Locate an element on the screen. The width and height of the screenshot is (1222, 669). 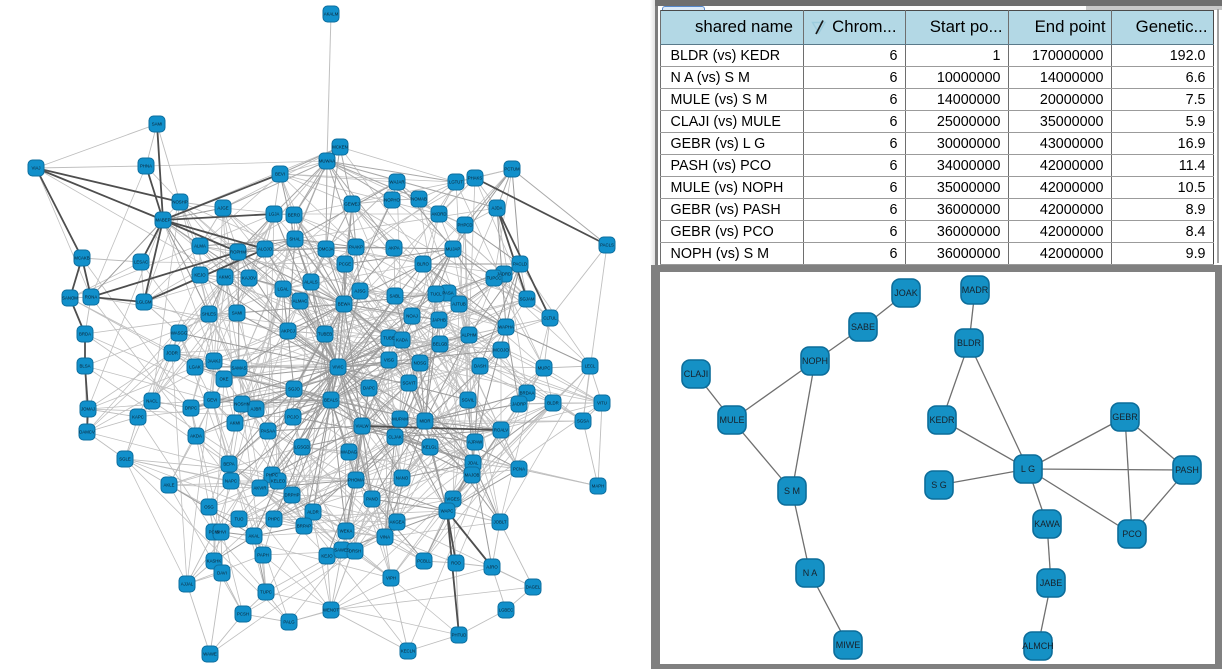
svg-text: AJGE is located at coordinates (222, 208).